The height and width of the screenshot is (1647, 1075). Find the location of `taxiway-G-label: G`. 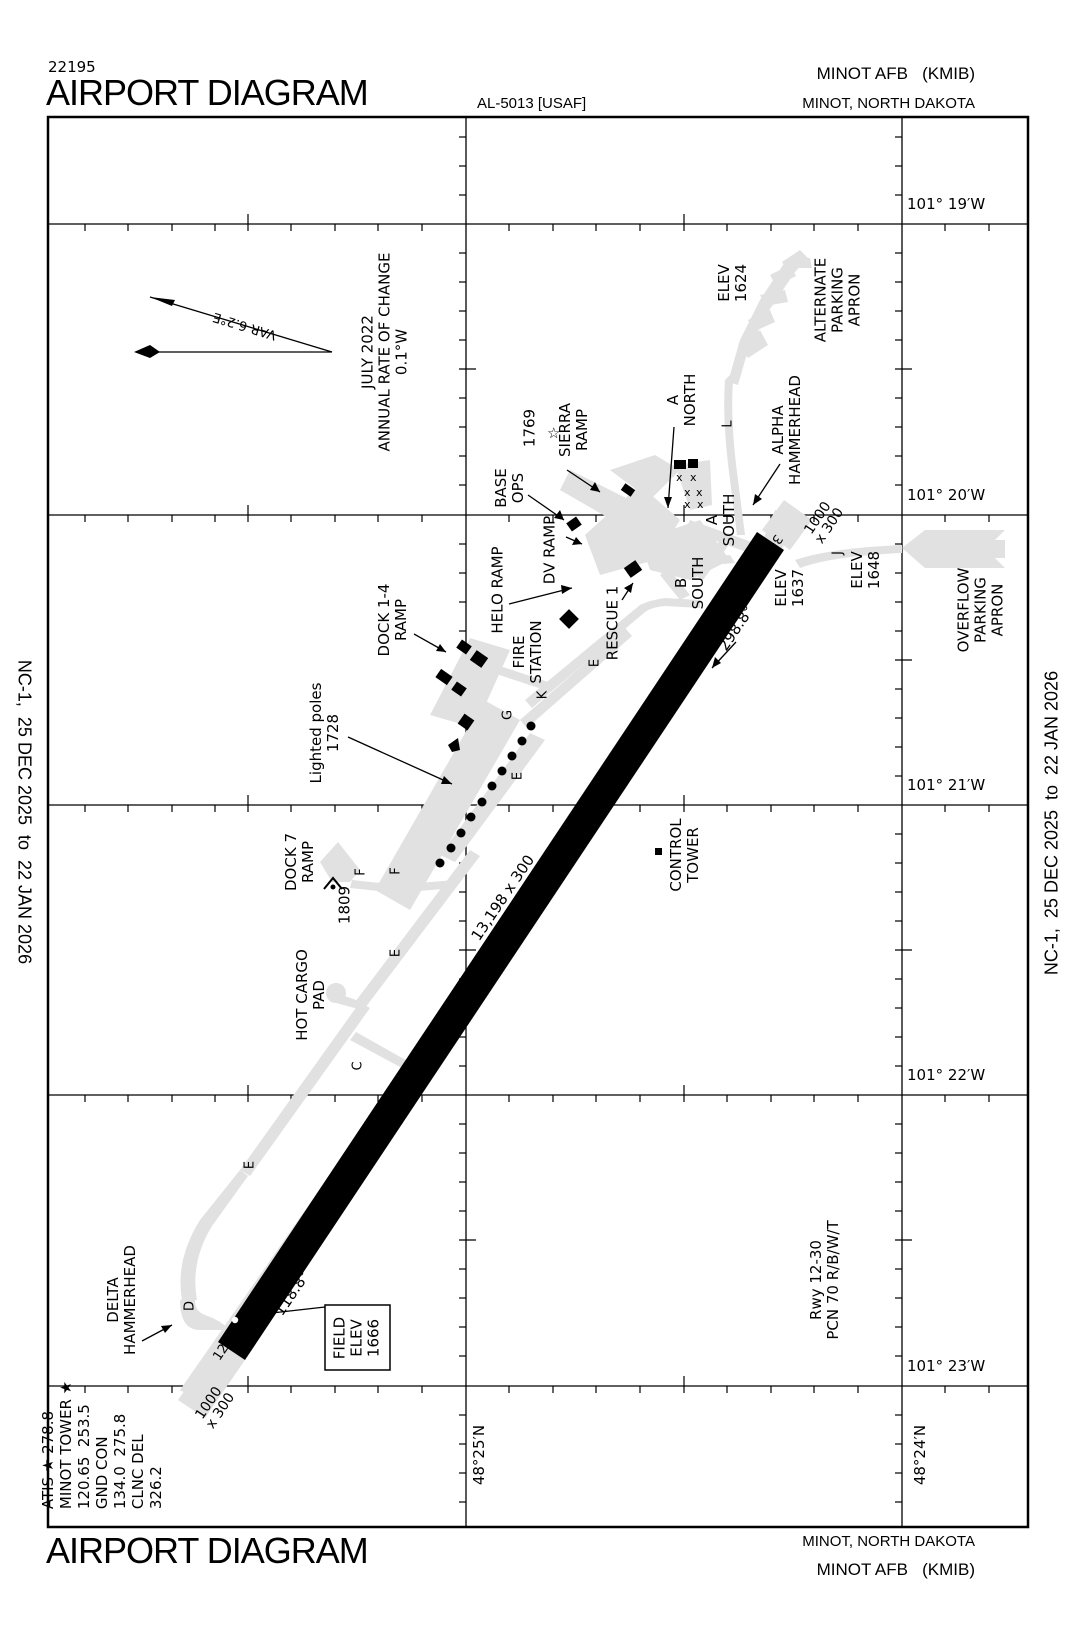

taxiway-G-label: G is located at coordinates (508, 715).